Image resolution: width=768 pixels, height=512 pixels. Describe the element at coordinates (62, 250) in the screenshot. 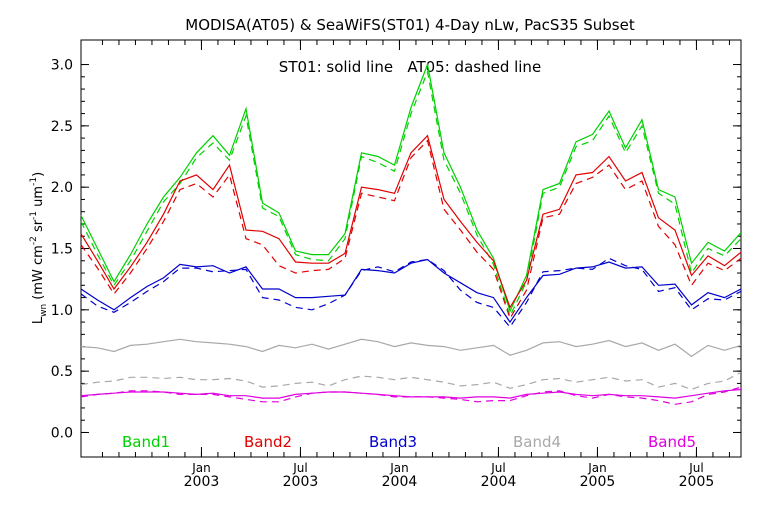

I see `y-tick-label: 1.5` at that location.